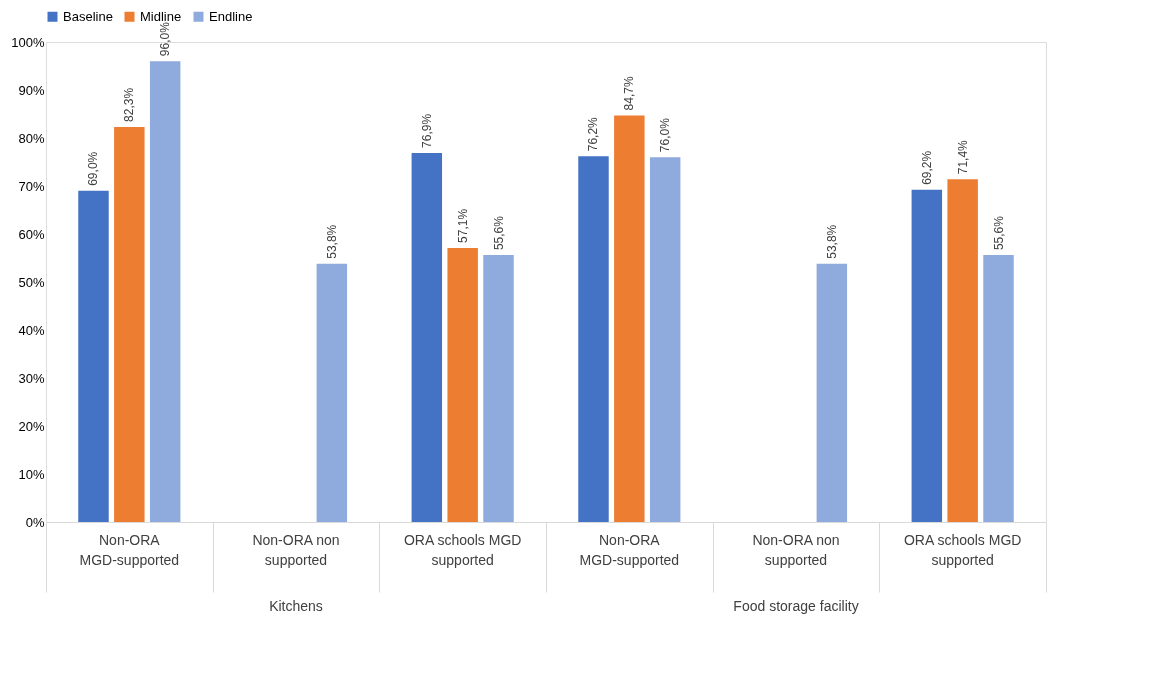 The height and width of the screenshot is (693, 1157). What do you see at coordinates (593, 134) in the screenshot?
I see `data-label: 76,2%` at bounding box center [593, 134].